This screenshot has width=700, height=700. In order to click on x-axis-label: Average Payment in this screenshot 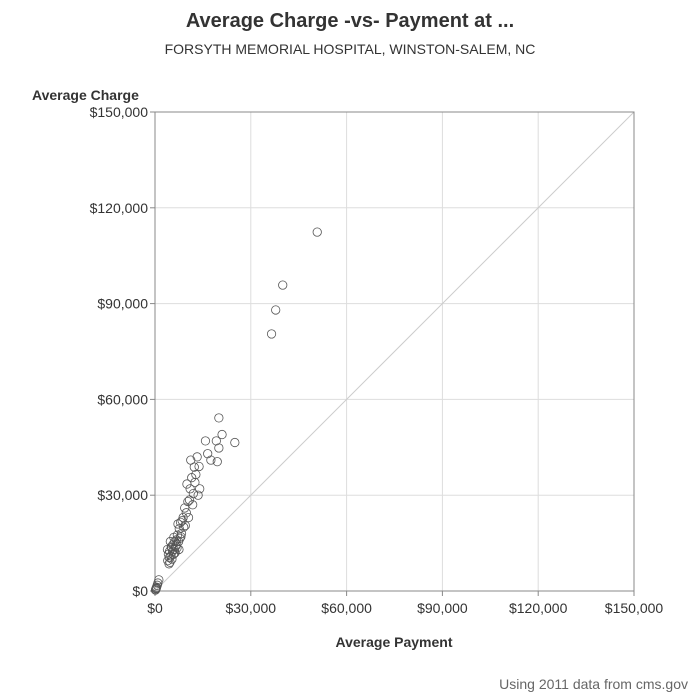, I will do `click(394, 642)`.